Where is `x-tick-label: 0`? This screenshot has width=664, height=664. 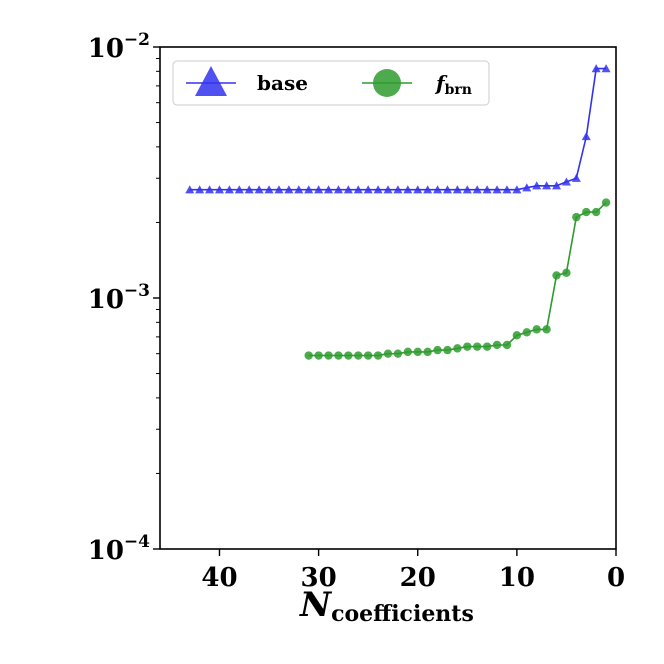
x-tick-label: 0 is located at coordinates (616, 578).